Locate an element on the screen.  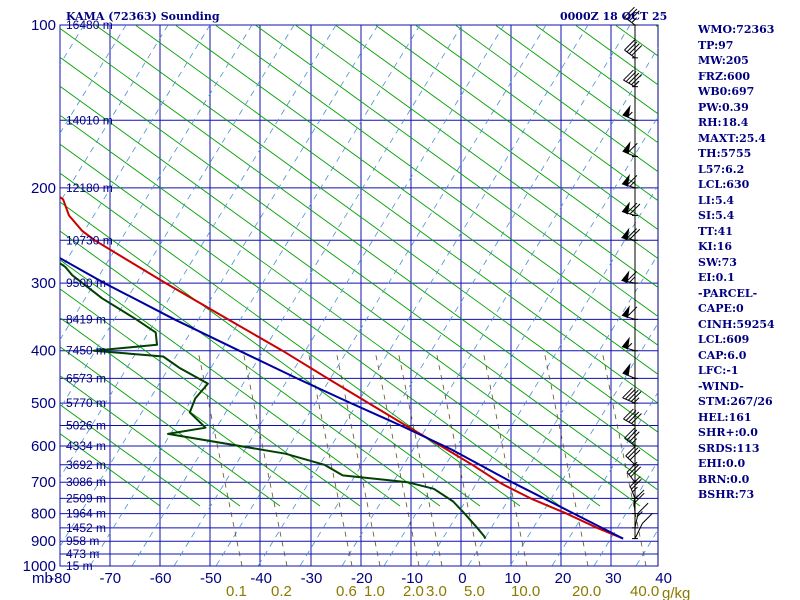
height-label: 8419 m is located at coordinates (86, 319).